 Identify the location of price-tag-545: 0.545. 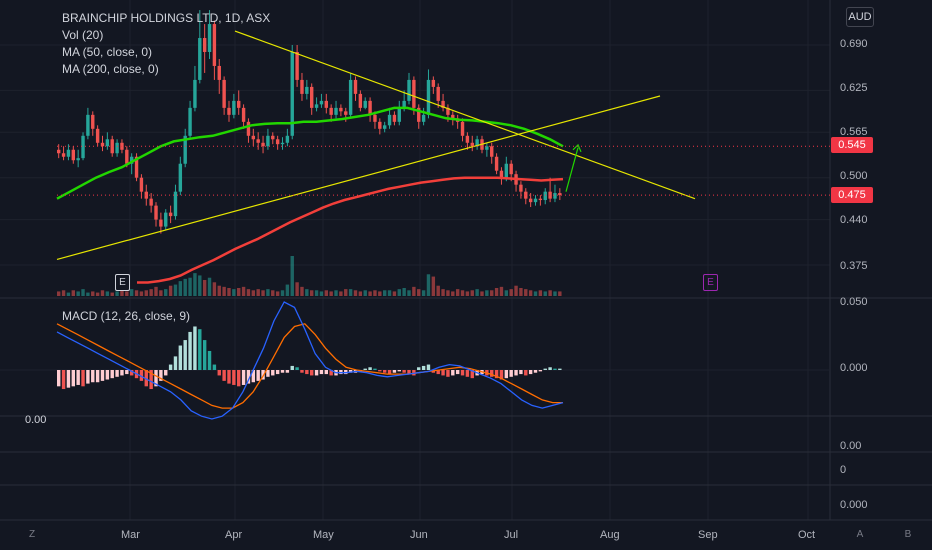
(852, 145).